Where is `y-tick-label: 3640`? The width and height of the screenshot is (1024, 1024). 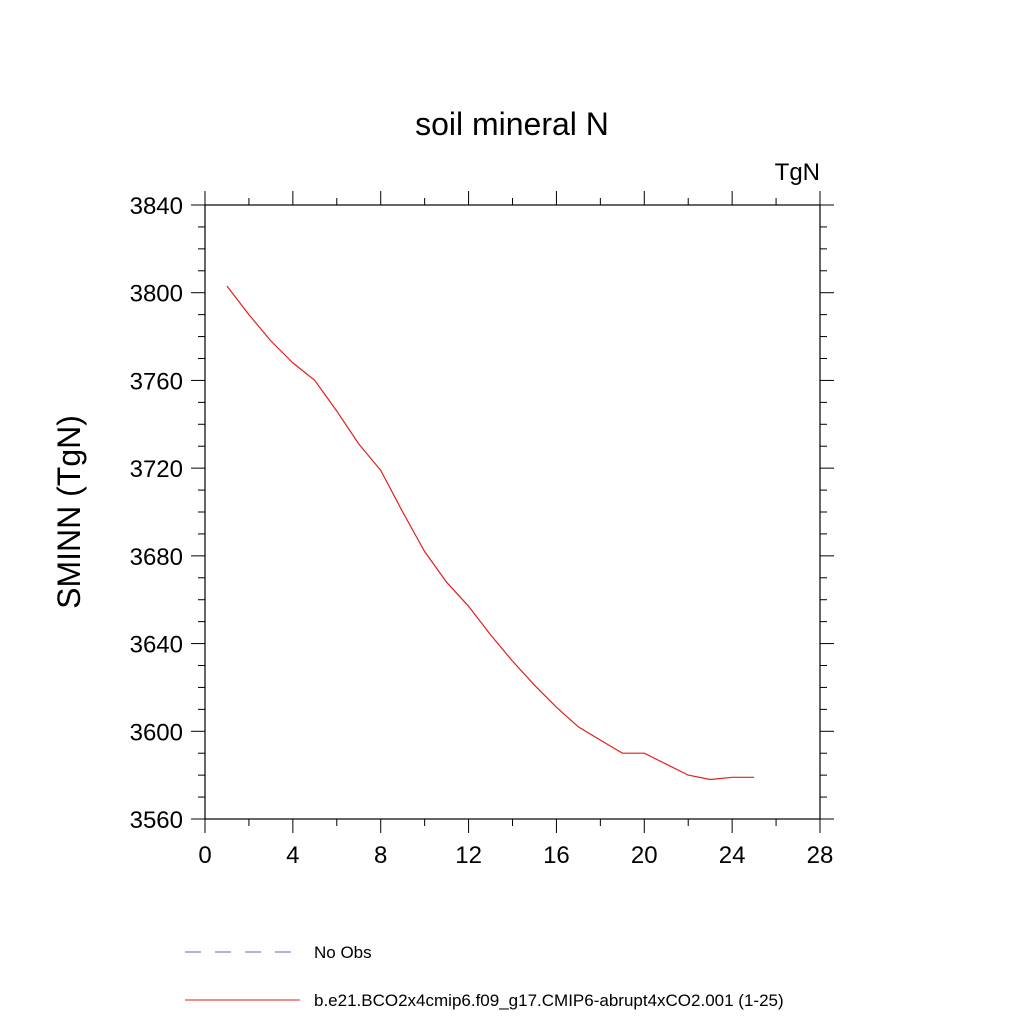 y-tick-label: 3640 is located at coordinates (156, 645).